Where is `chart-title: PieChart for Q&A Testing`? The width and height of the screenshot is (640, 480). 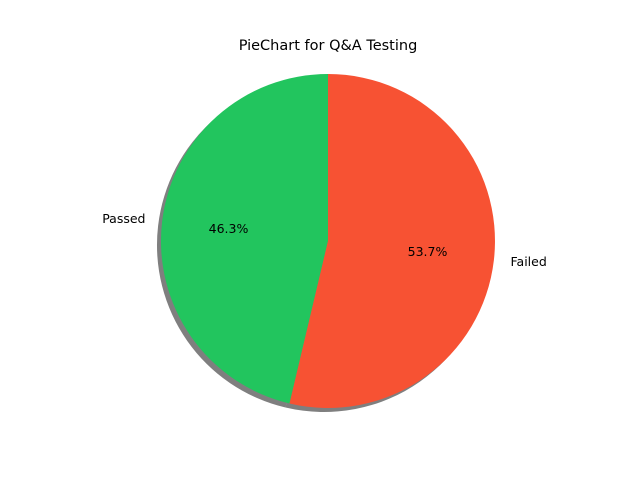
chart-title: PieChart for Q&A Testing is located at coordinates (328, 46).